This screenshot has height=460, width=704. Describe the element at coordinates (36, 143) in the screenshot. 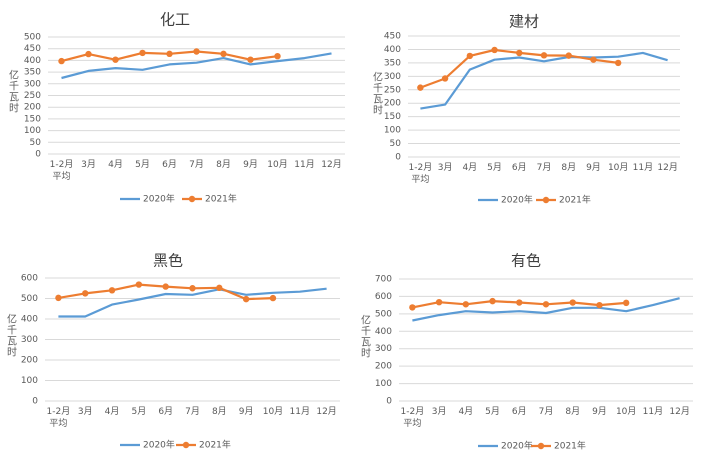

I see `y-tick-label: 50` at that location.